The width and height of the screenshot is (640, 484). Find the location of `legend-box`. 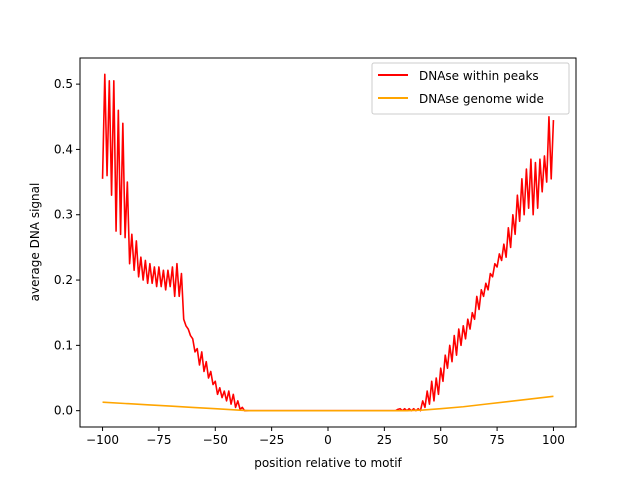

legend-box is located at coordinates (470, 88).